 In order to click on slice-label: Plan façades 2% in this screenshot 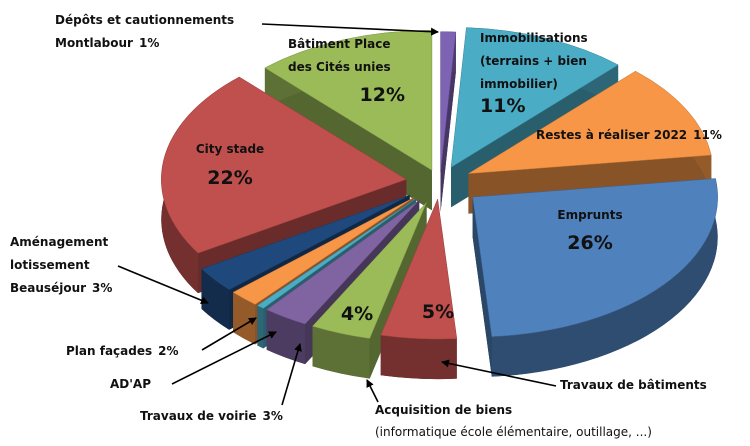, I will do `click(122, 351)`.